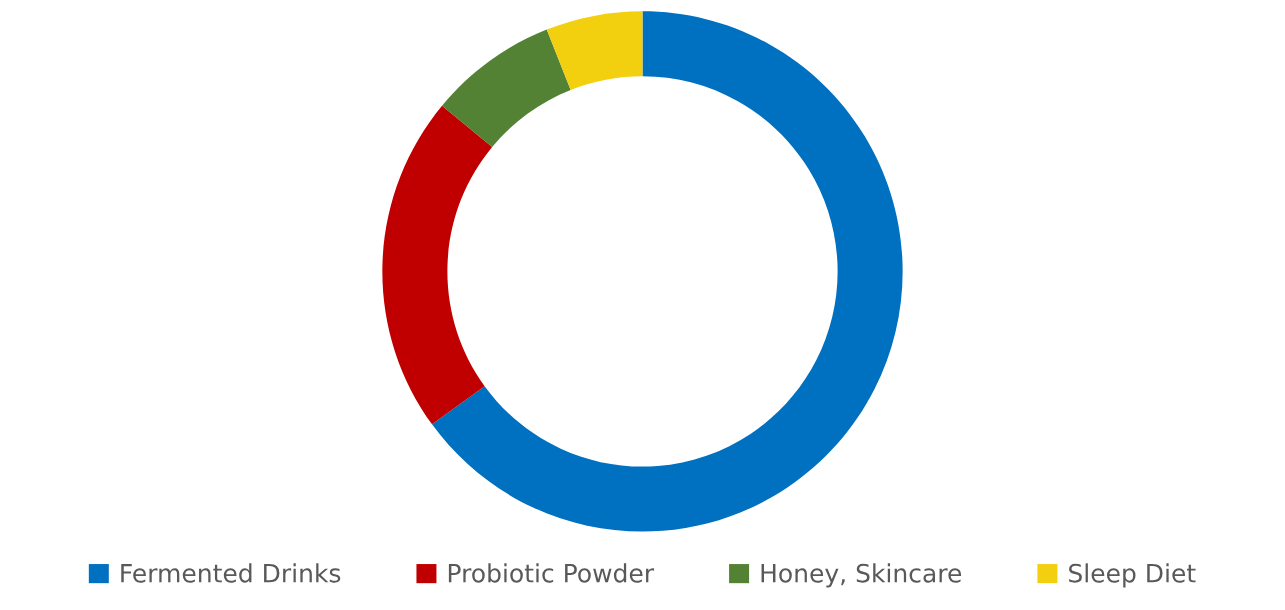 The width and height of the screenshot is (1285, 610). Describe the element at coordinates (551, 573) in the screenshot. I see `legend-label: Probiotic Powder` at that location.